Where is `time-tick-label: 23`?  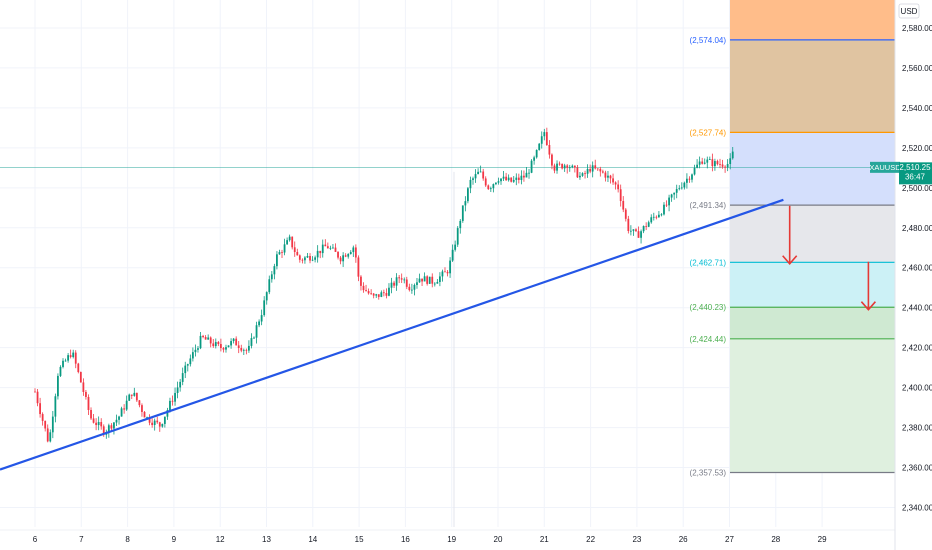 time-tick-label: 23 is located at coordinates (636, 539).